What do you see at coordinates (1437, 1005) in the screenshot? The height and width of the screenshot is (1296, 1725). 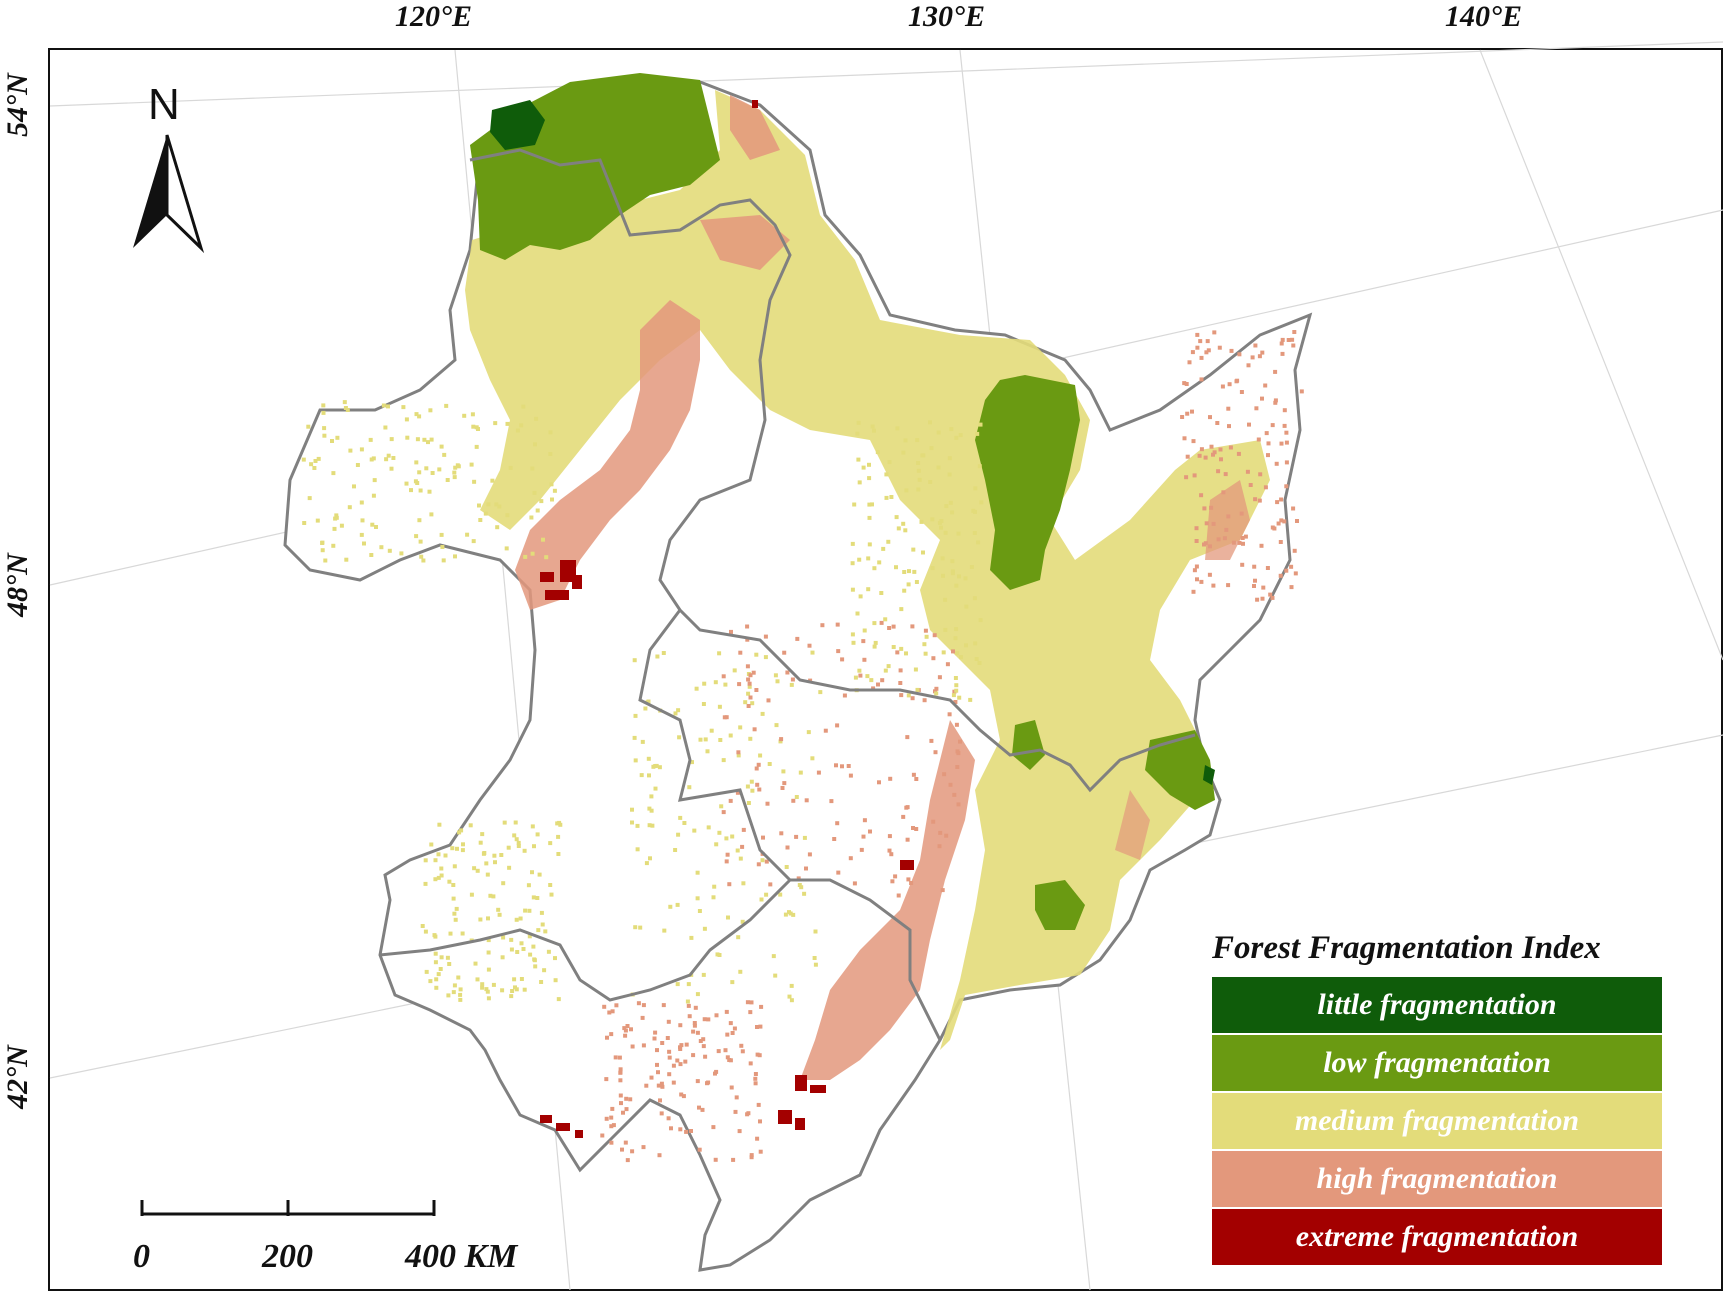 I see `legend-item-little: little fragmentation` at bounding box center [1437, 1005].